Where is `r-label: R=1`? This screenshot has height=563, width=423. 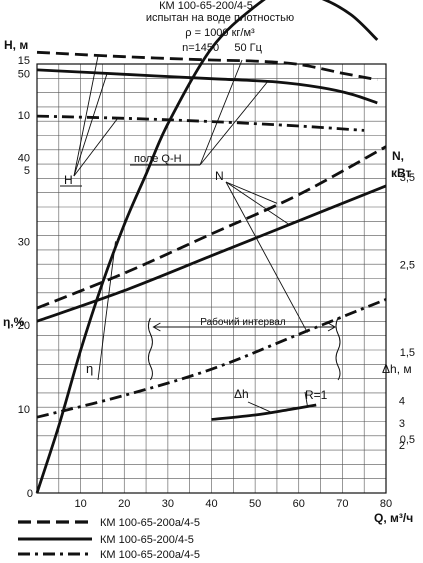
r-label: R=1 is located at coordinates (316, 395).